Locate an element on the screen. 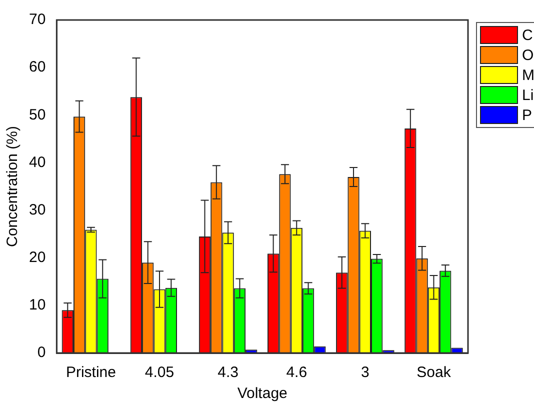 Image resolution: width=534 pixels, height=403 pixels. legend-label: C is located at coordinates (527, 35).